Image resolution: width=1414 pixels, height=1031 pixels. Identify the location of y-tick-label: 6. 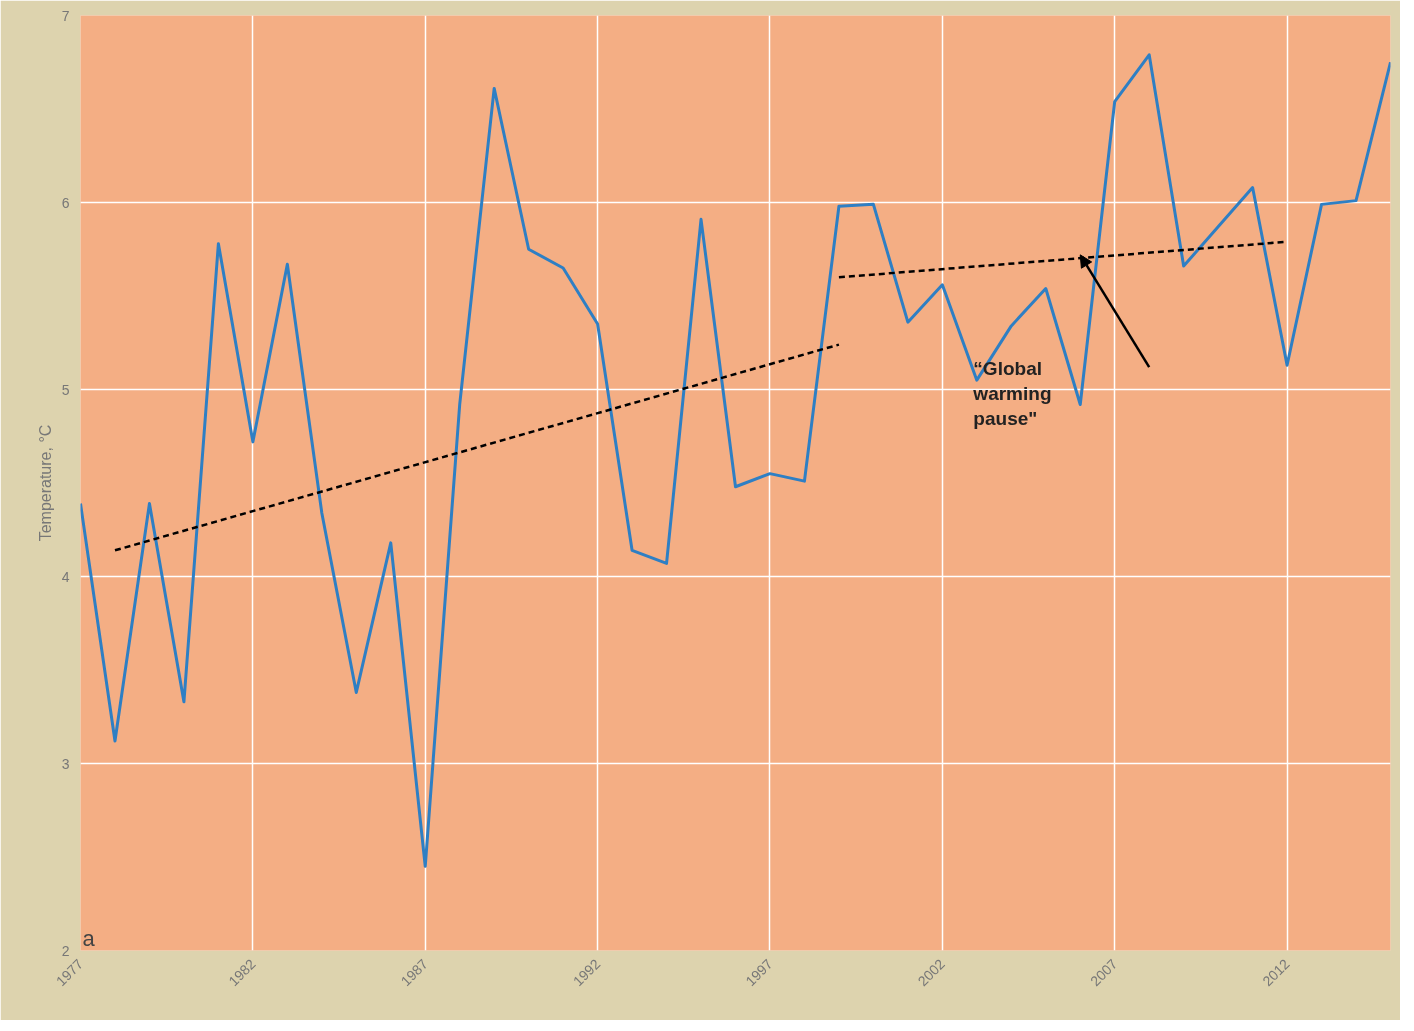
(65, 202).